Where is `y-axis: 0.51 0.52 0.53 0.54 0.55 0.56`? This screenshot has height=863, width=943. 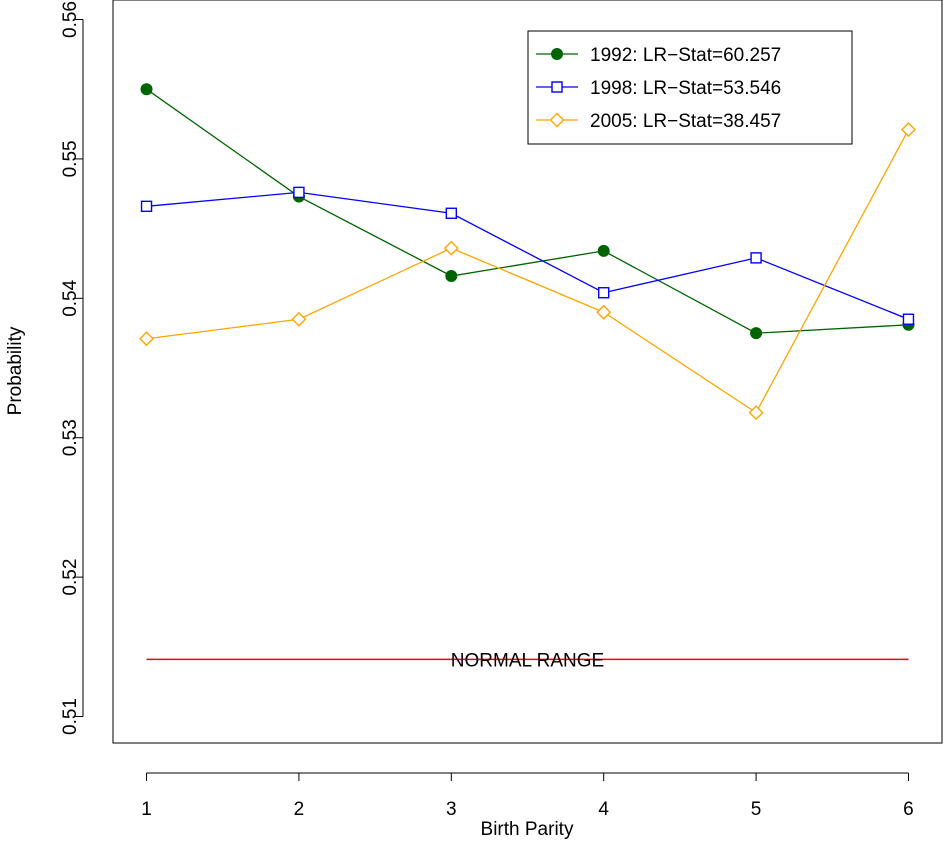
y-axis: 0.51 0.52 0.53 0.54 0.55 0.56 is located at coordinates (72, 368).